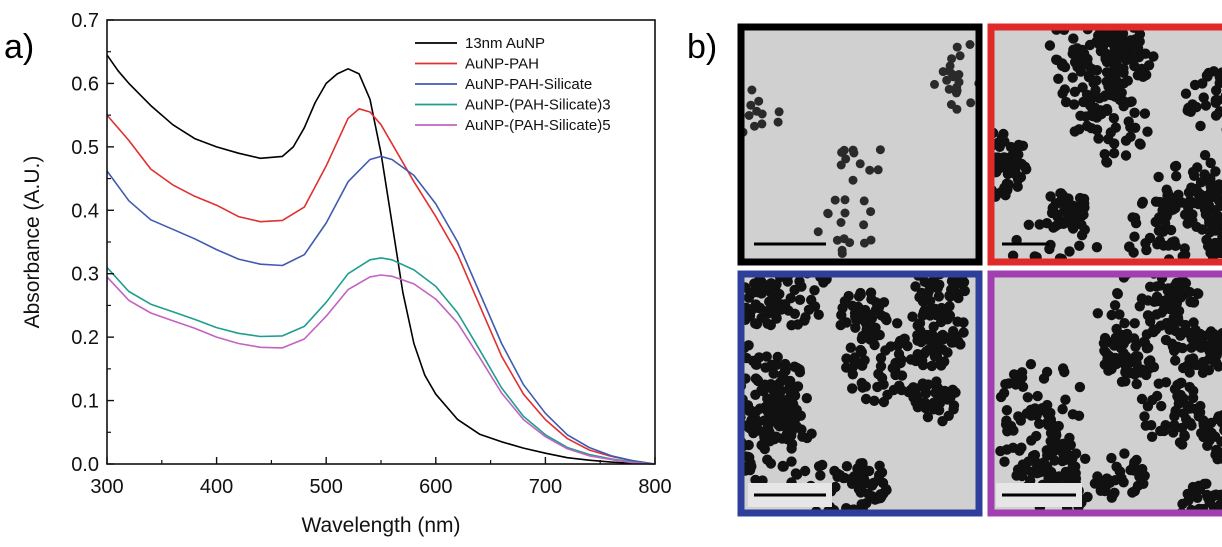 This screenshot has height=547, width=1222. What do you see at coordinates (85, 275) in the screenshot?
I see `y-tick-label: 0.3` at bounding box center [85, 275].